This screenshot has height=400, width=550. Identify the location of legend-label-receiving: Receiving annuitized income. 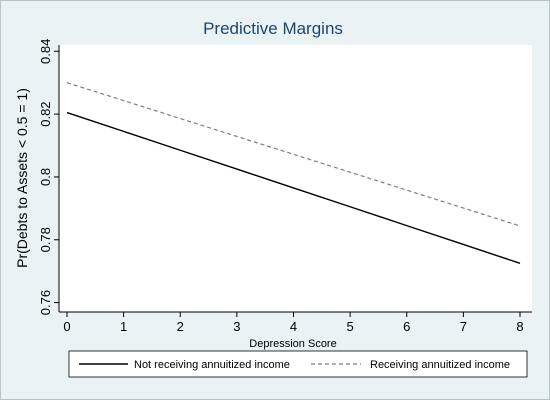
(440, 365).